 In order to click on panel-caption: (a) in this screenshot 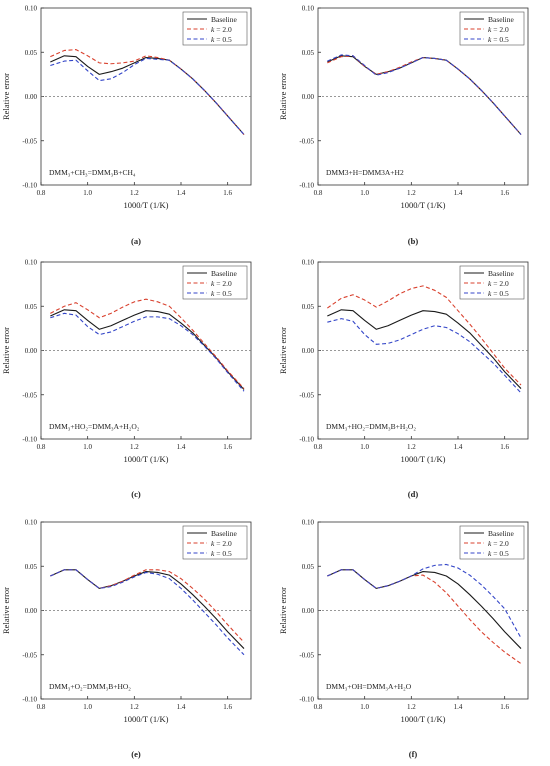, I will do `click(136, 241)`.